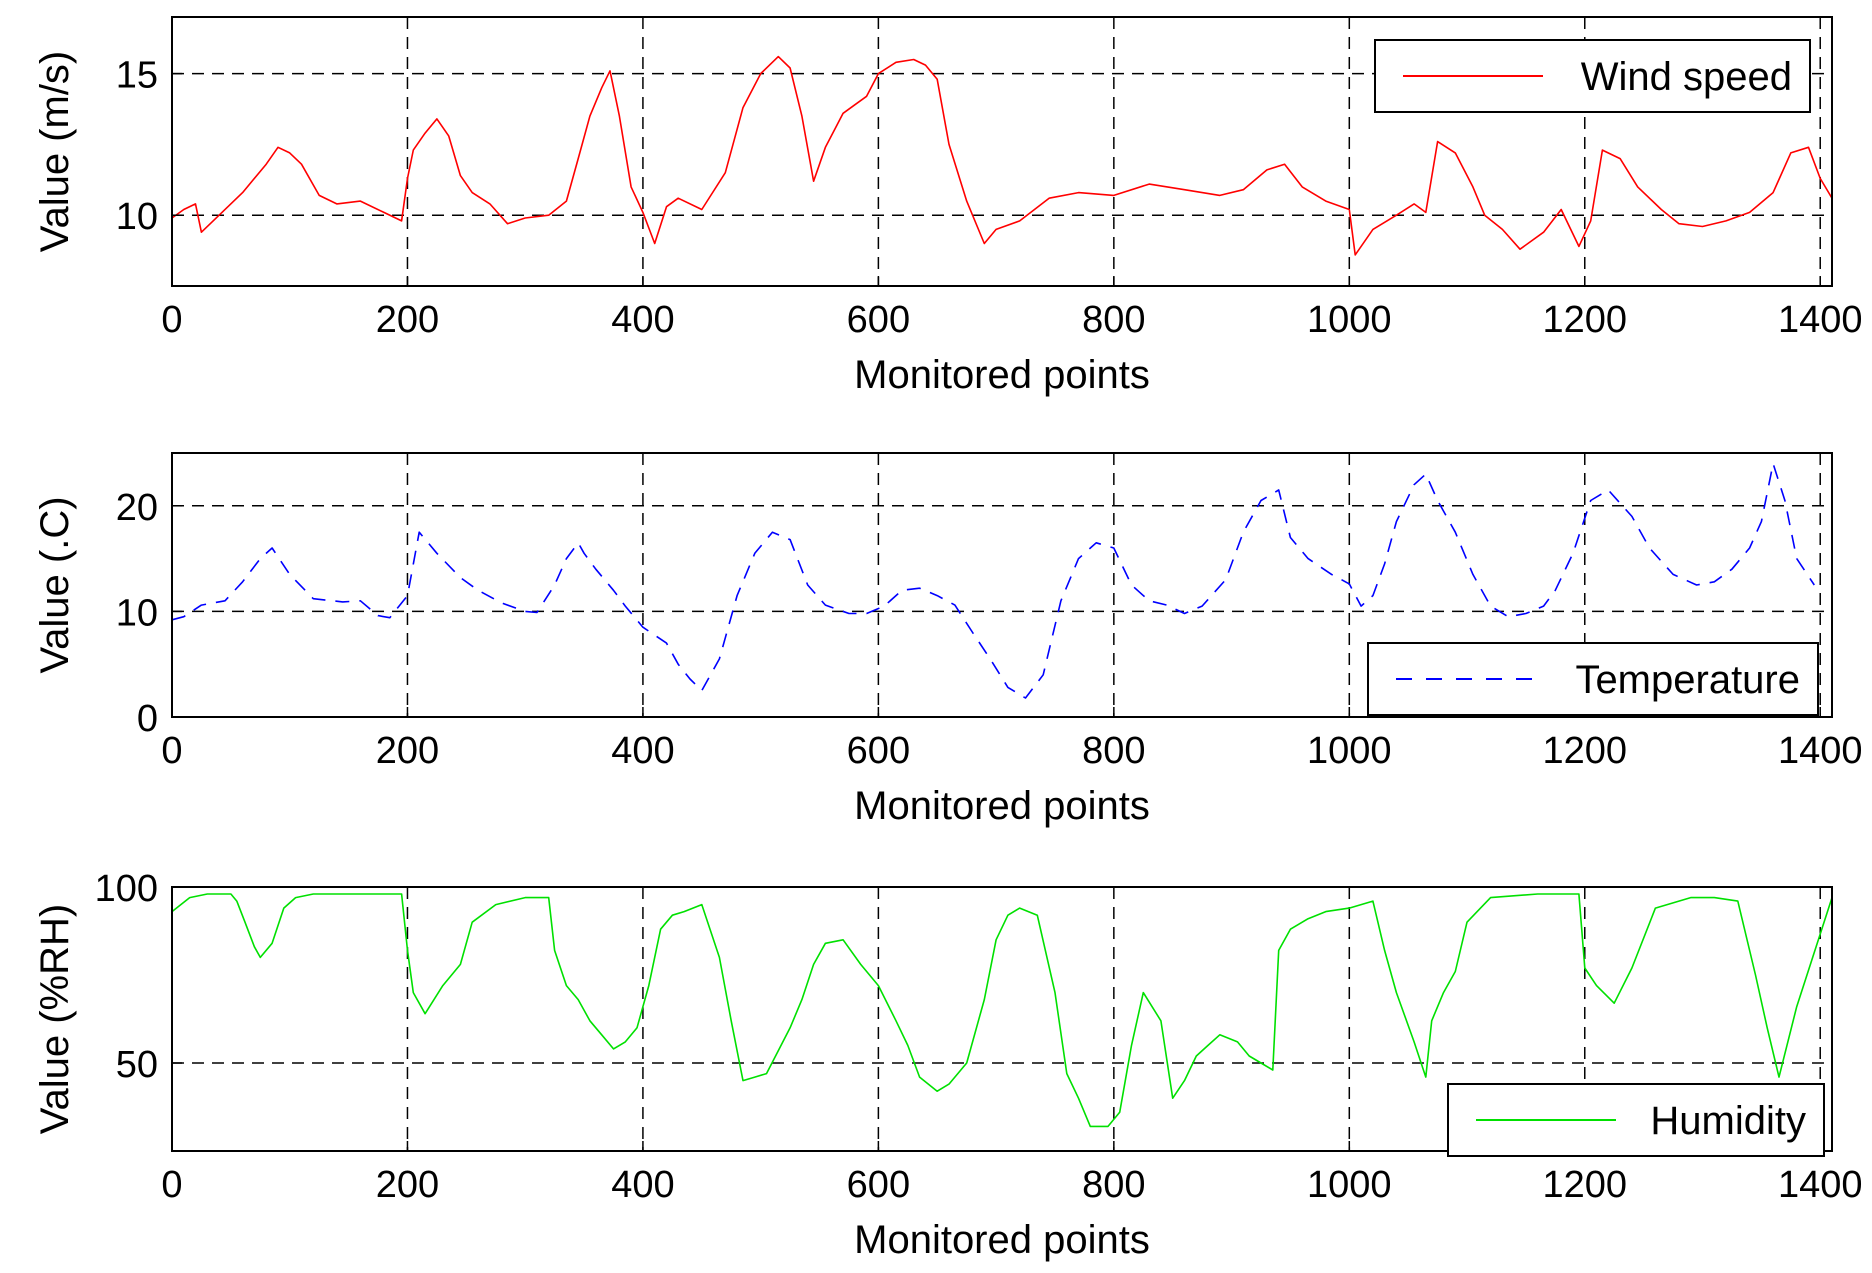 The height and width of the screenshot is (1273, 1872). Describe the element at coordinates (137, 1065) in the screenshot. I see `y-tick-label-50-humidity: 50` at that location.